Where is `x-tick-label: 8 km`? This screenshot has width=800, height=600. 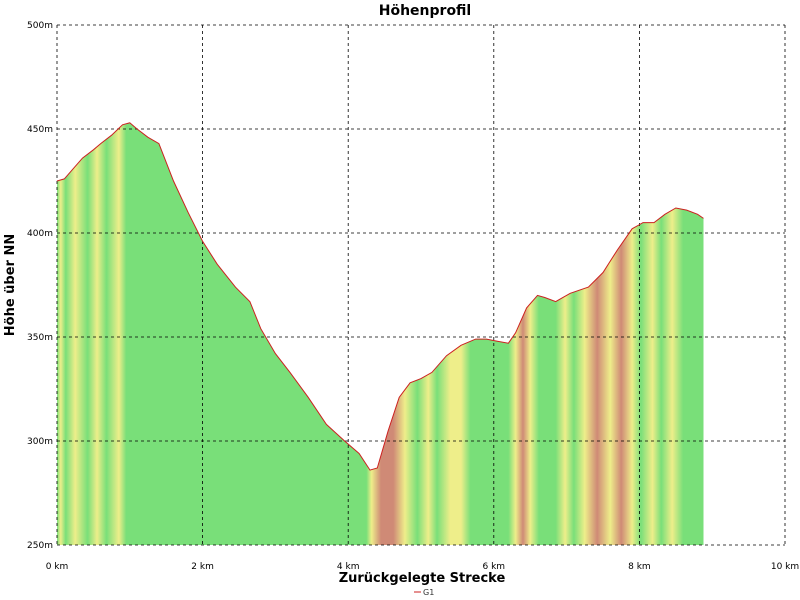
x-tick-label: 8 km is located at coordinates (639, 567).